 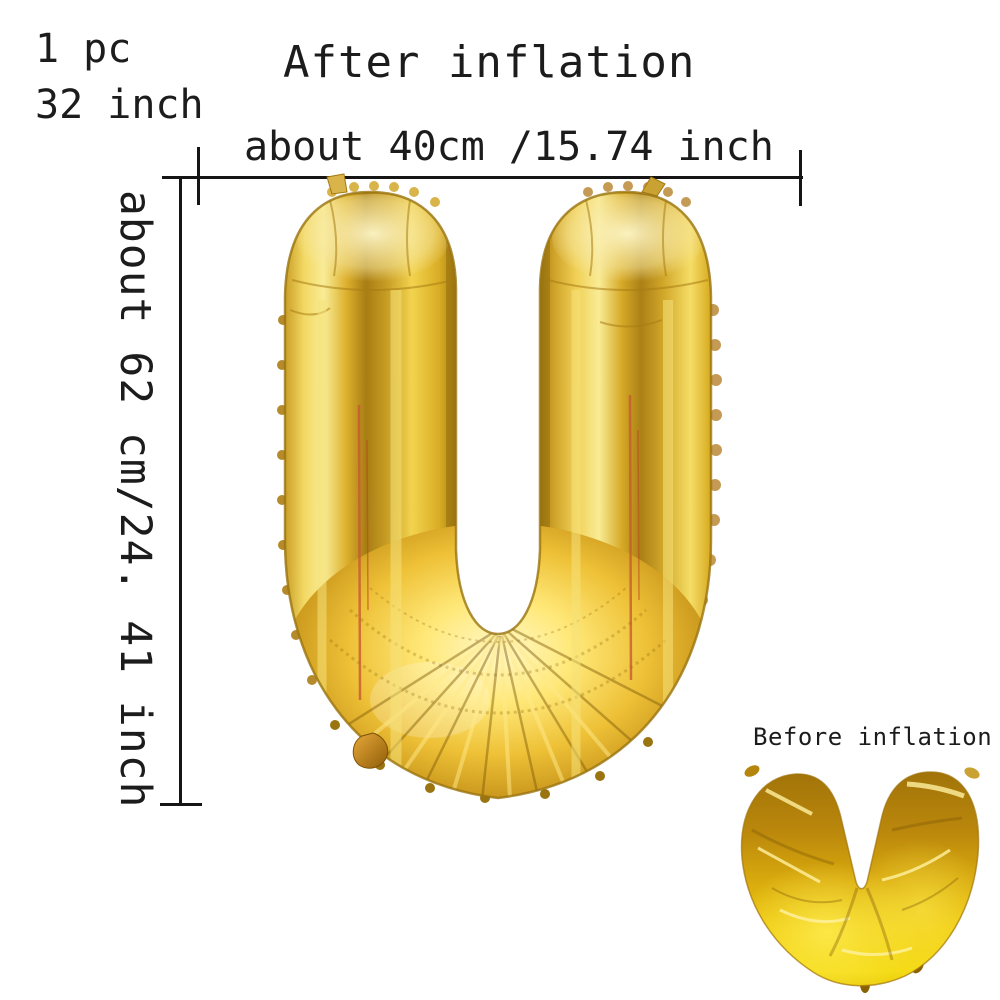 I want to click on width-tick-right, so click(x=800, y=178).